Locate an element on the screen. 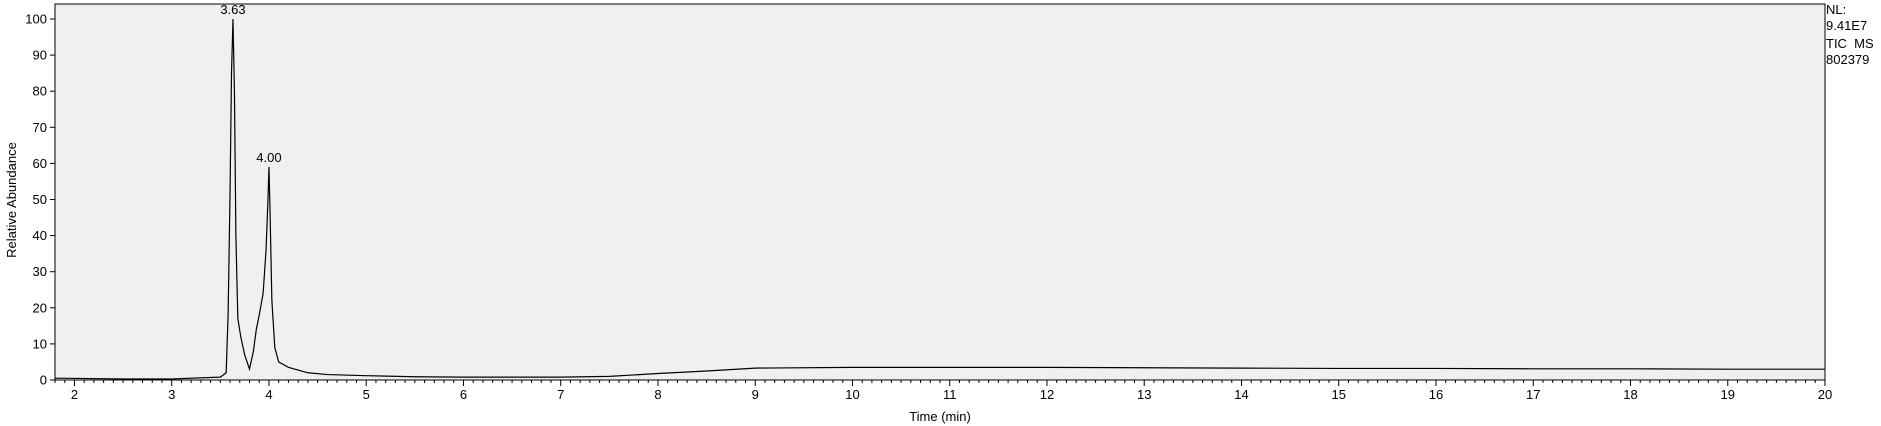 This screenshot has width=1881, height=426. y-tick-label: 40 is located at coordinates (40, 235).